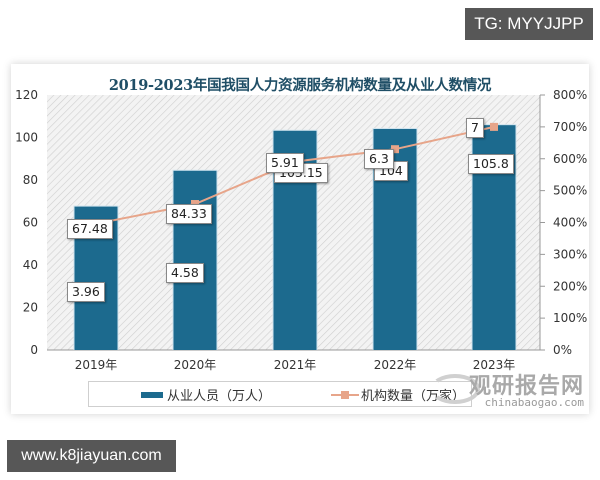 The width and height of the screenshot is (600, 480). Describe the element at coordinates (285, 163) in the screenshot. I see `line-value-label: 5.91` at that location.